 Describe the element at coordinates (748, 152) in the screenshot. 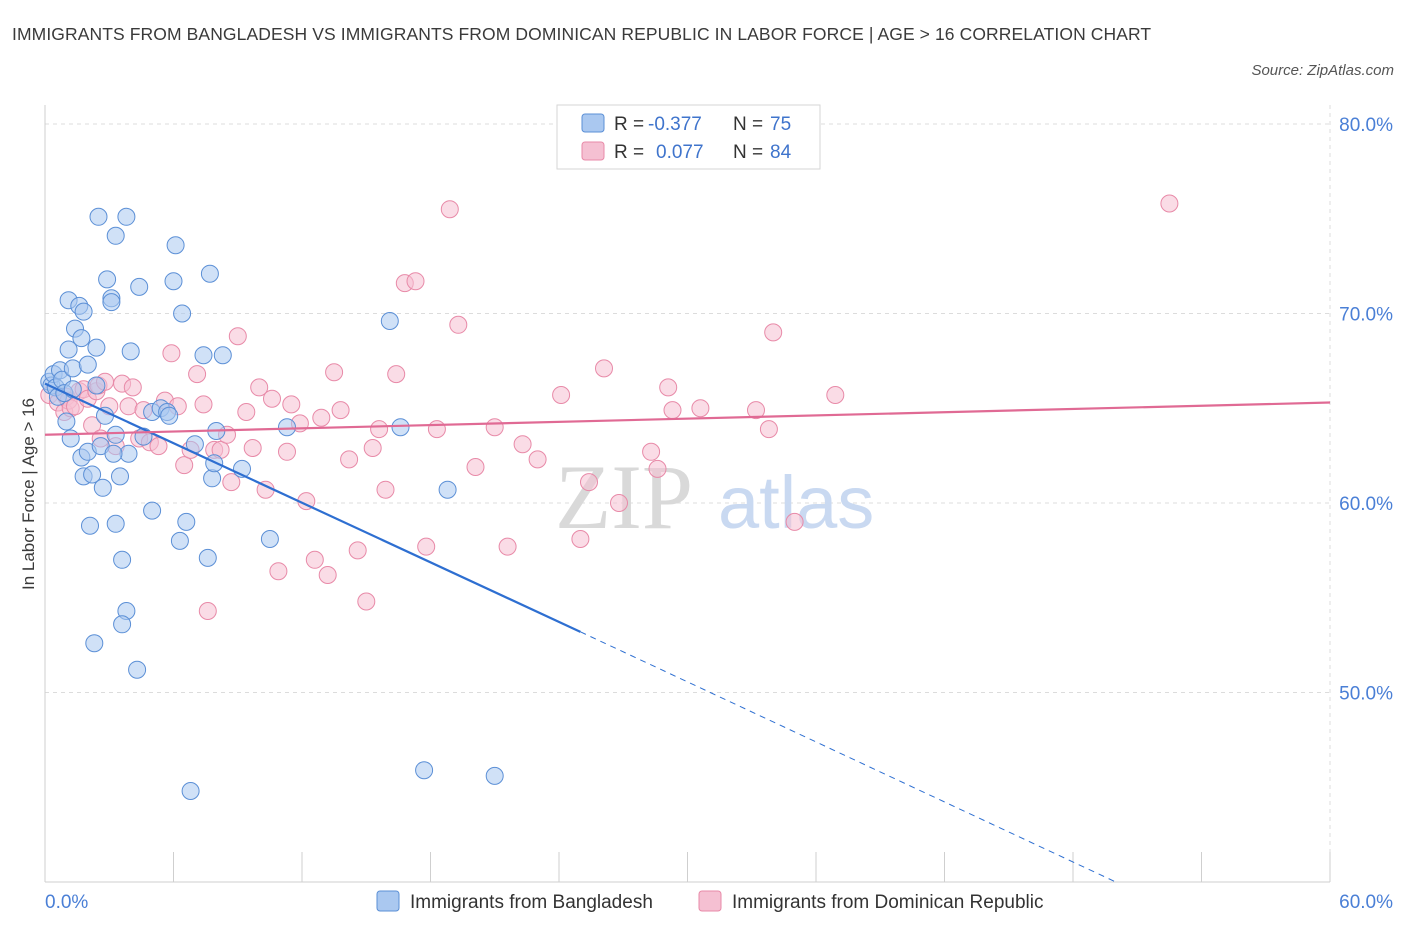

I see `legend-n-label-pink: N =` at that location.